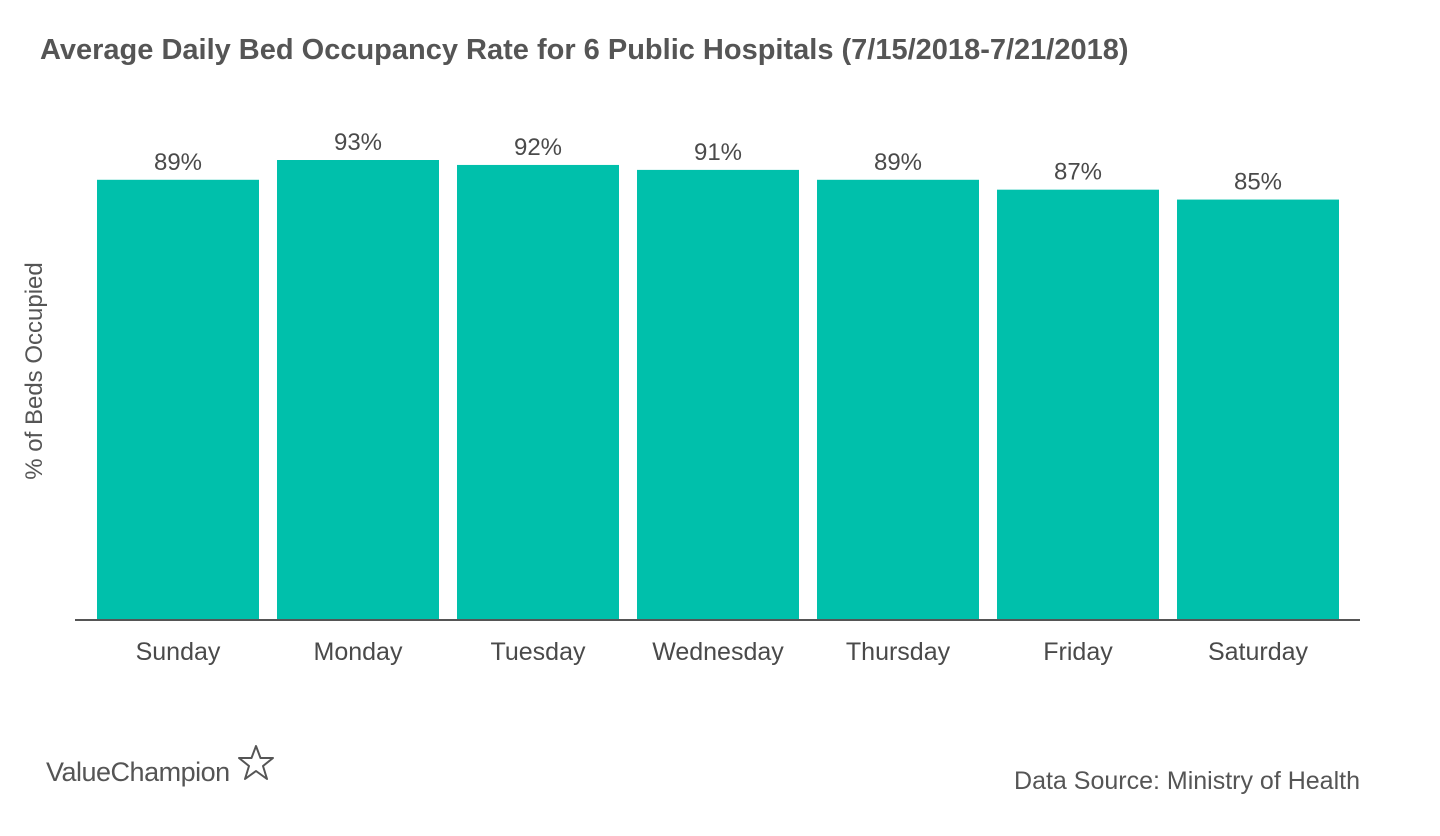 This screenshot has height=836, width=1440. Describe the element at coordinates (898, 162) in the screenshot. I see `data-label-thursday: 89%` at that location.